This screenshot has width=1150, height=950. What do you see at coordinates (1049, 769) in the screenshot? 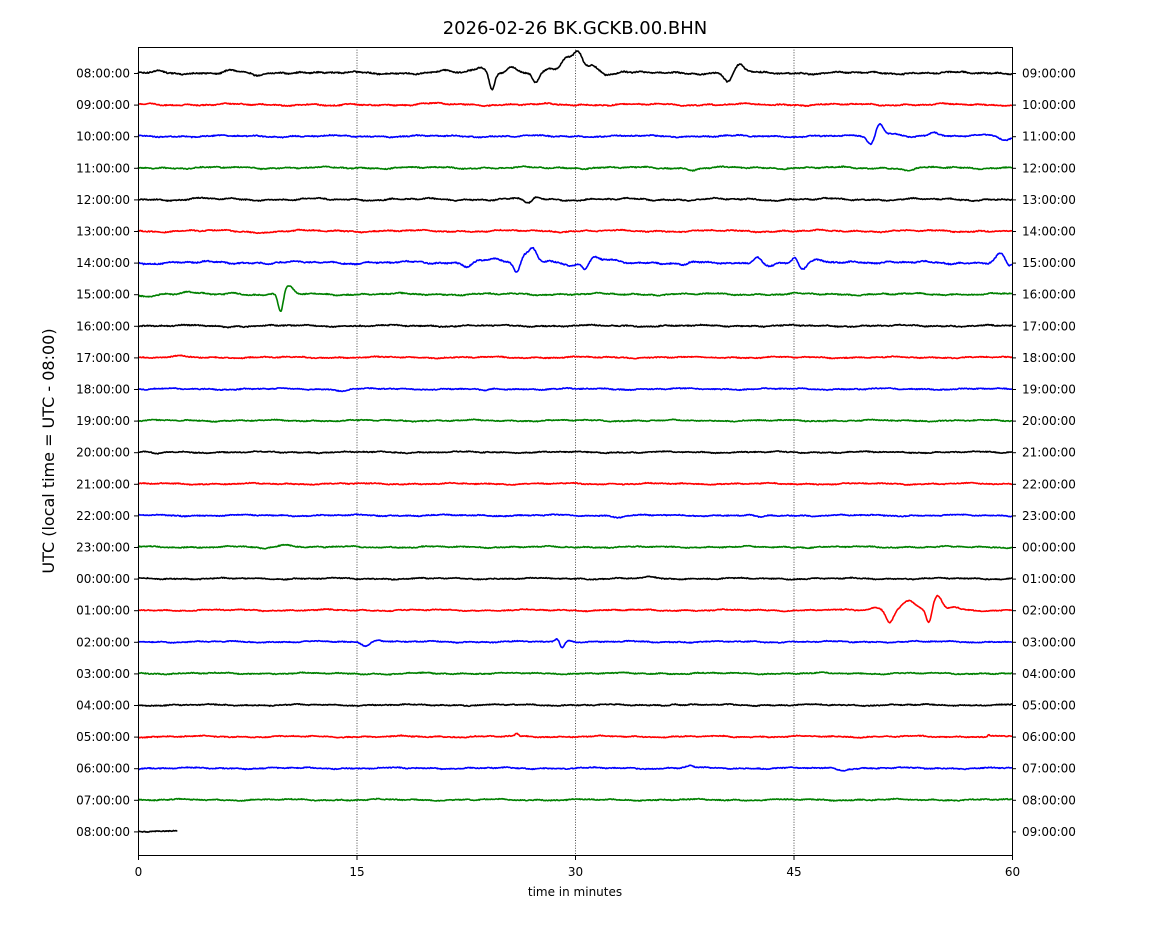
I see `y-tick-label-right: 07:00:00` at bounding box center [1049, 769].